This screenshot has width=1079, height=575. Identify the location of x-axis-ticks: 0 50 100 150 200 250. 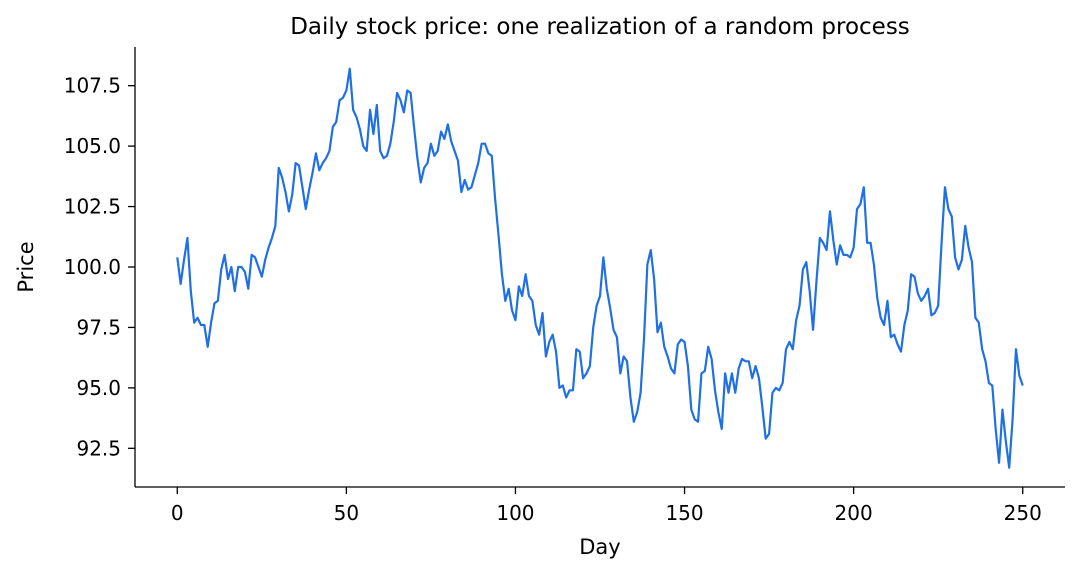
(606, 506).